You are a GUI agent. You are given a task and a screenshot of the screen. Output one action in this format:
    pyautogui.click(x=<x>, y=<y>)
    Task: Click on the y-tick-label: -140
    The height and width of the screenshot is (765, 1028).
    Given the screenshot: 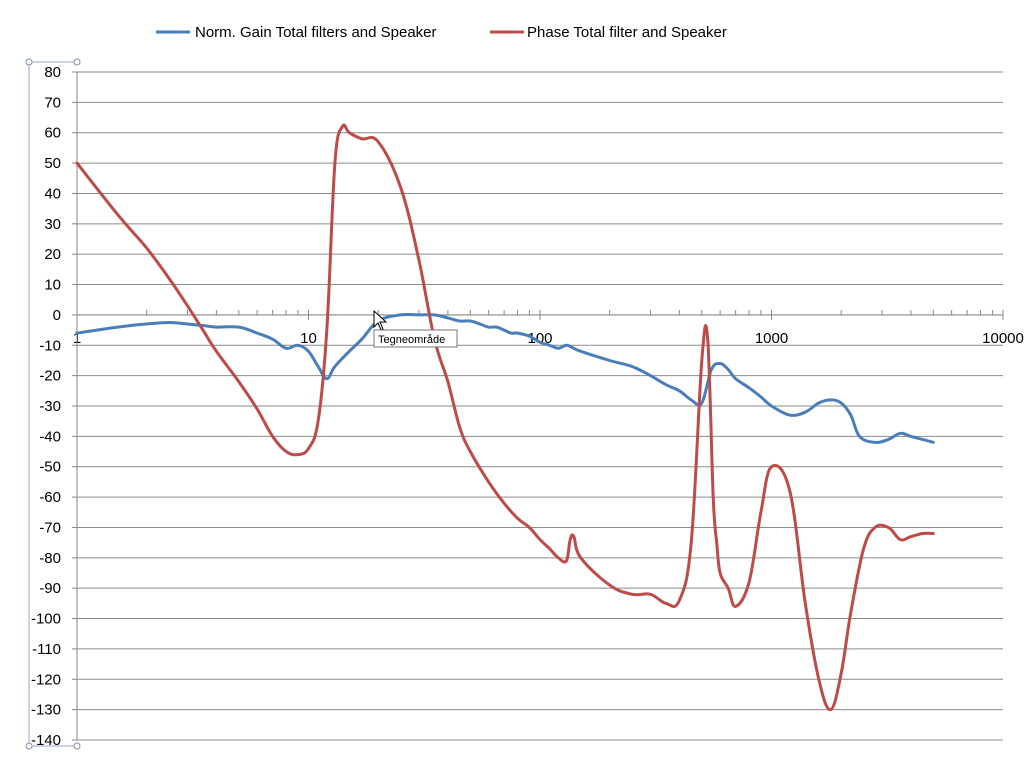 What is the action you would take?
    pyautogui.click(x=46, y=740)
    